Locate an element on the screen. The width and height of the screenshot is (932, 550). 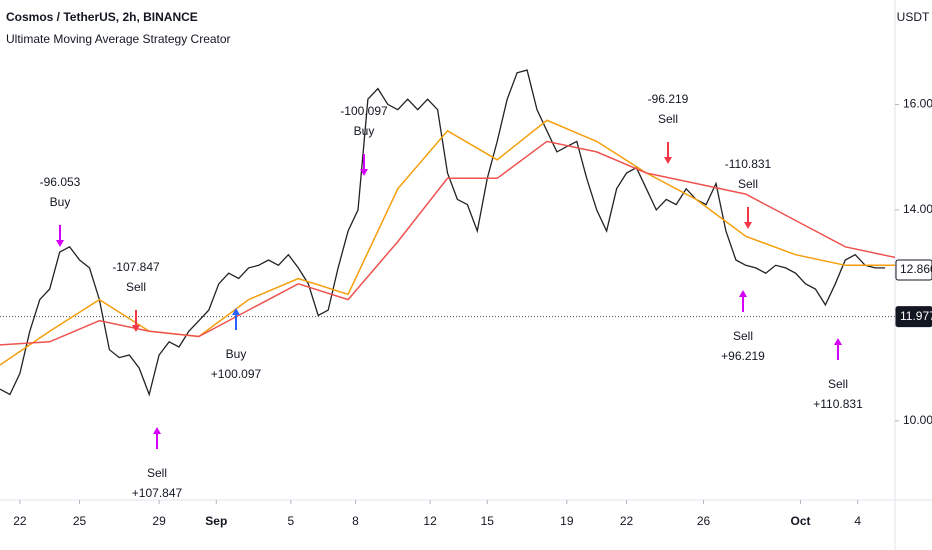
annotation-text: -100.097 is located at coordinates (364, 111).